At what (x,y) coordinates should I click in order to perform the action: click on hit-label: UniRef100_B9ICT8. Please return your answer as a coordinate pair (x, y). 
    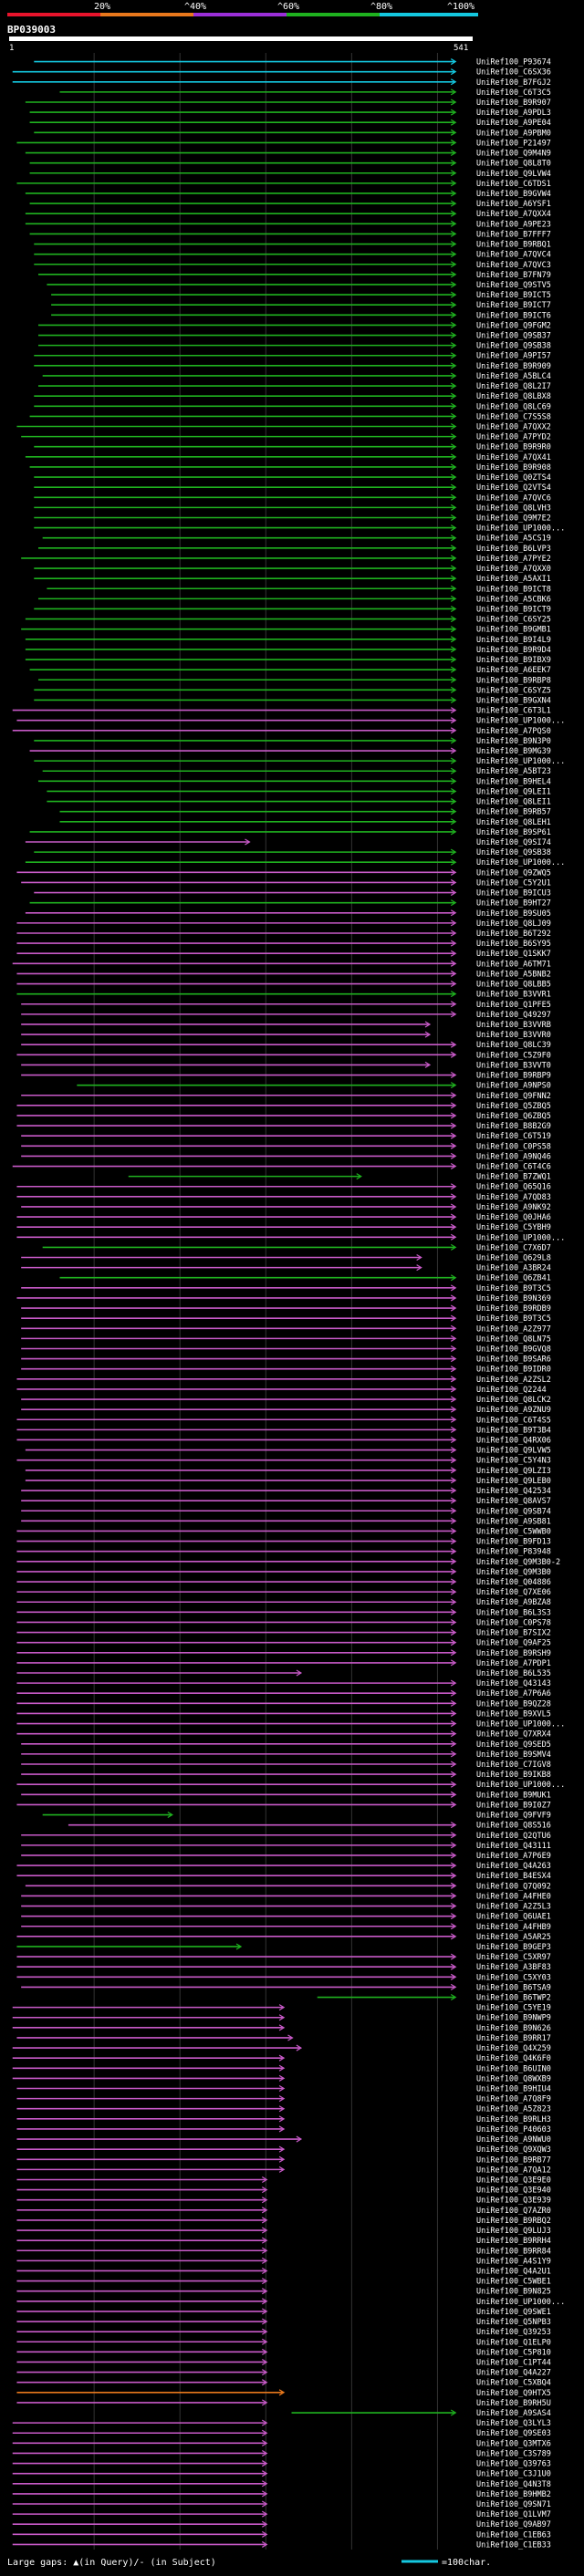
    Looking at the image, I should click on (513, 589).